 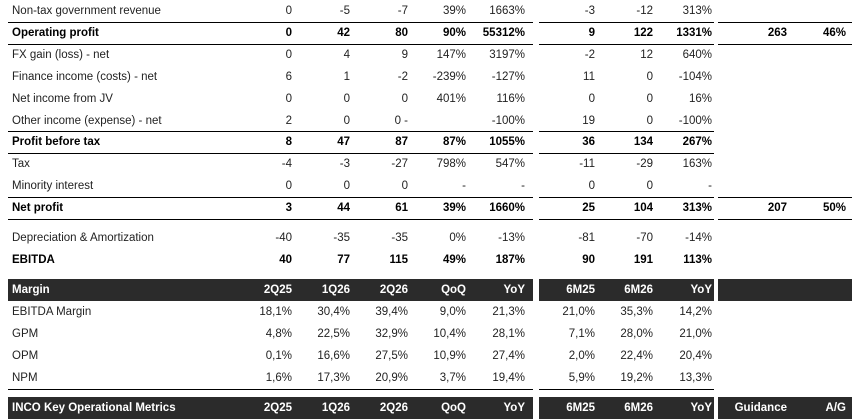 I want to click on row-label: Minority interest, so click(x=53, y=186).